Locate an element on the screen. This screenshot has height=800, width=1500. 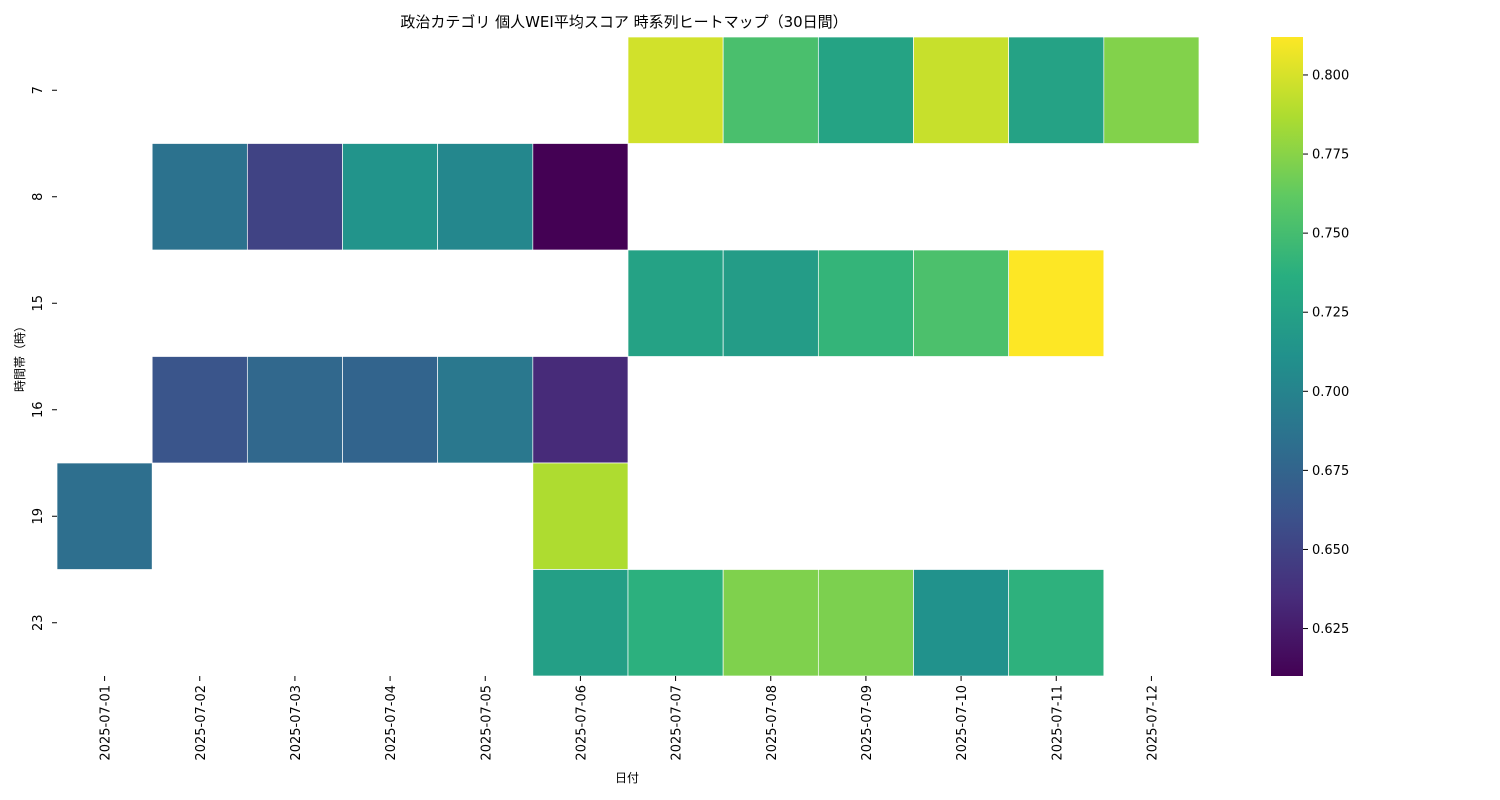
colorbar-tick-label: 0.650 is located at coordinates (1330, 550).